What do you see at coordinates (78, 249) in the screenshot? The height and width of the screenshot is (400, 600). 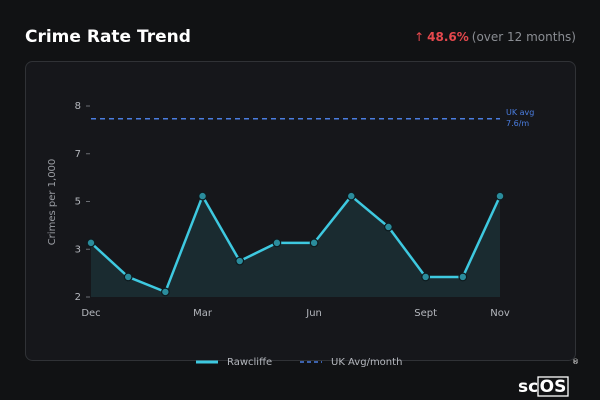 I see `y-tick-label: 3` at bounding box center [78, 249].